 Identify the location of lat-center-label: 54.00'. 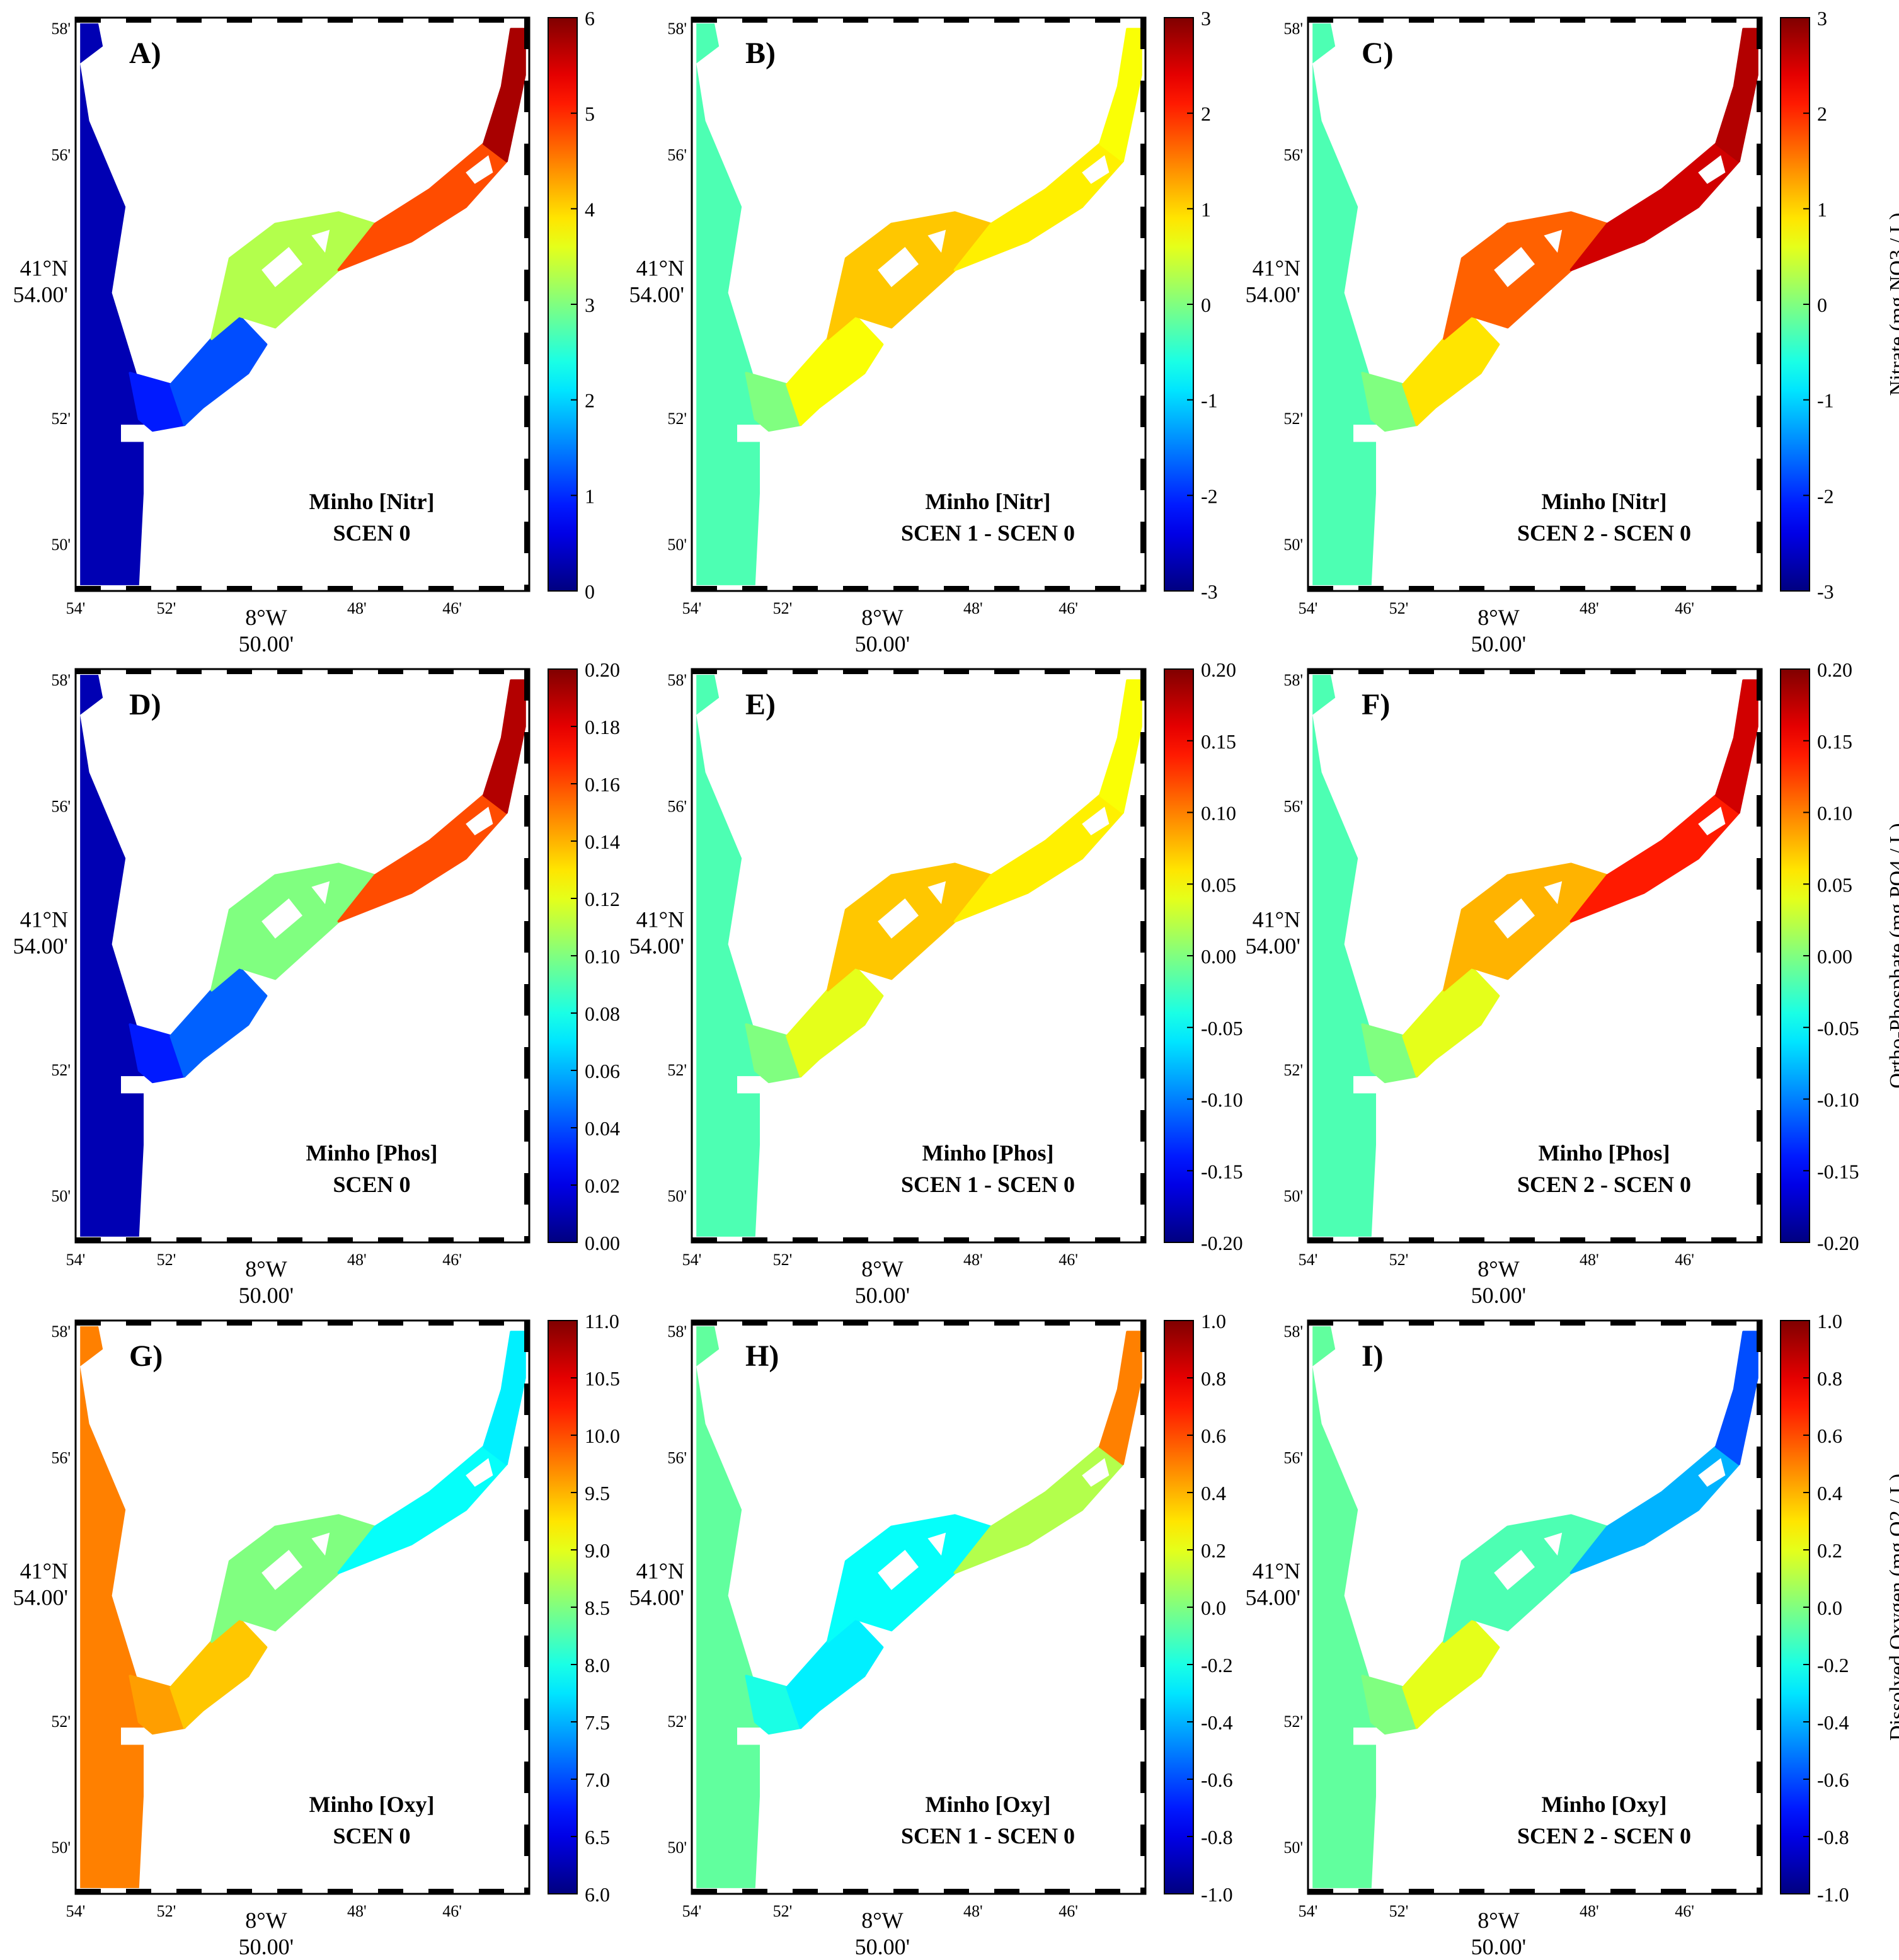
(41, 947).